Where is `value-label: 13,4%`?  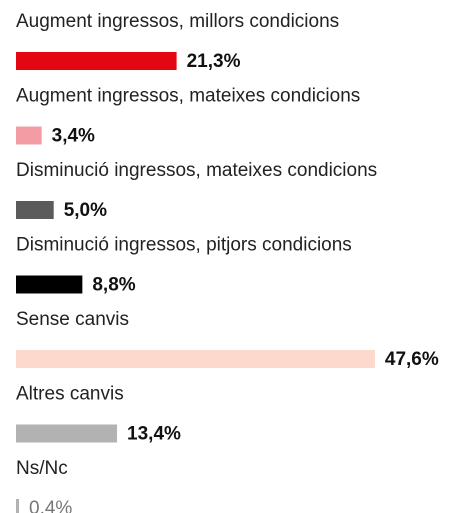 value-label: 13,4% is located at coordinates (154, 434).